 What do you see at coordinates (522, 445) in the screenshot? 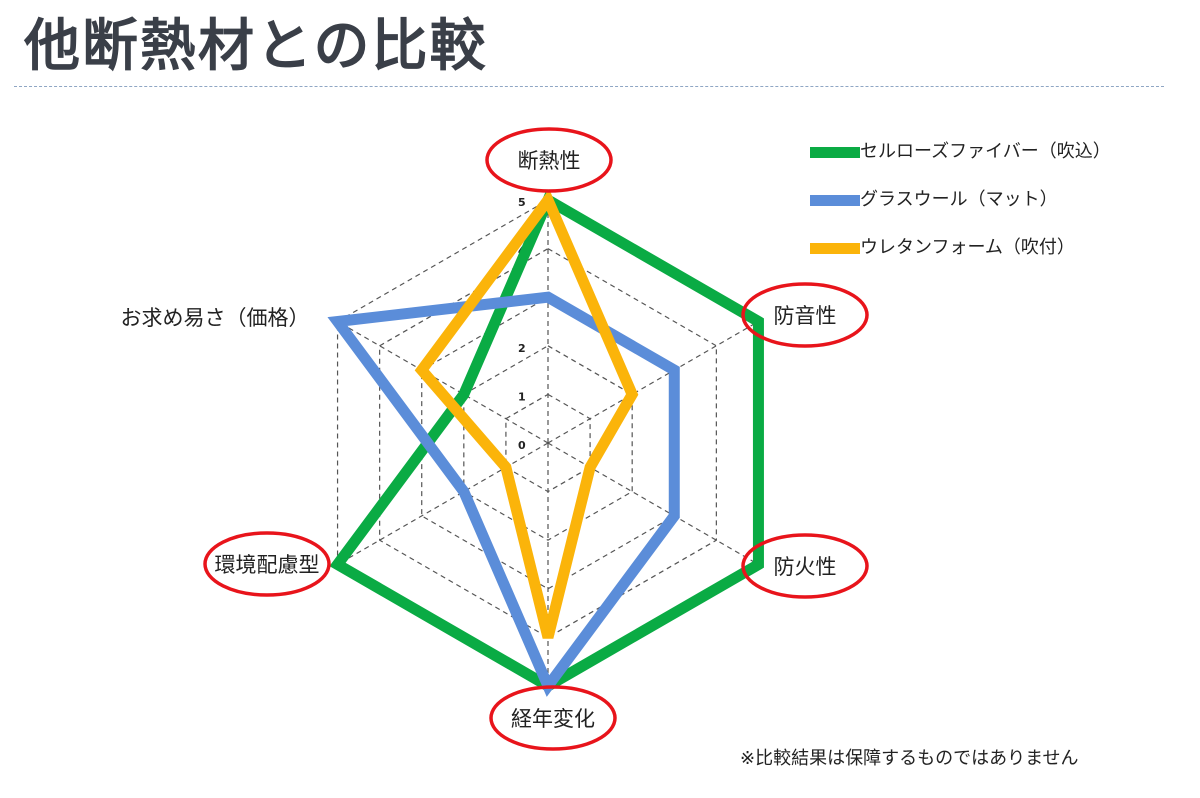
I see `axis-tick-label: 0` at bounding box center [522, 445].